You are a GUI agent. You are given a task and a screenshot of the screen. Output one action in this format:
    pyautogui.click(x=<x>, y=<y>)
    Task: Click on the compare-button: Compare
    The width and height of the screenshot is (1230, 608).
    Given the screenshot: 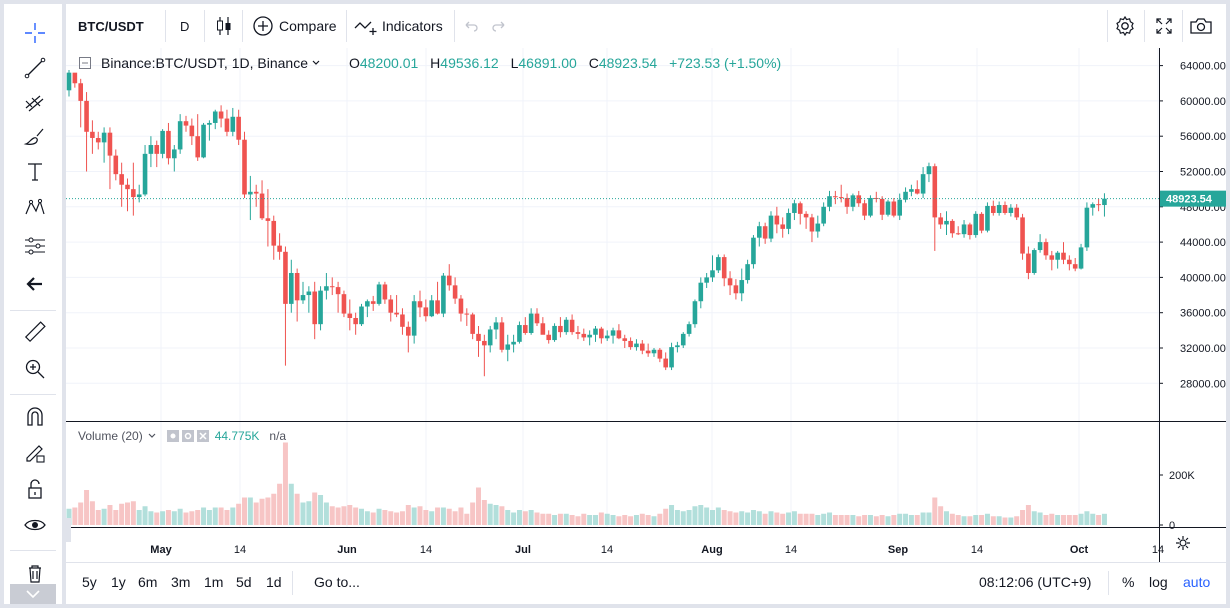 What is the action you would take?
    pyautogui.click(x=294, y=26)
    